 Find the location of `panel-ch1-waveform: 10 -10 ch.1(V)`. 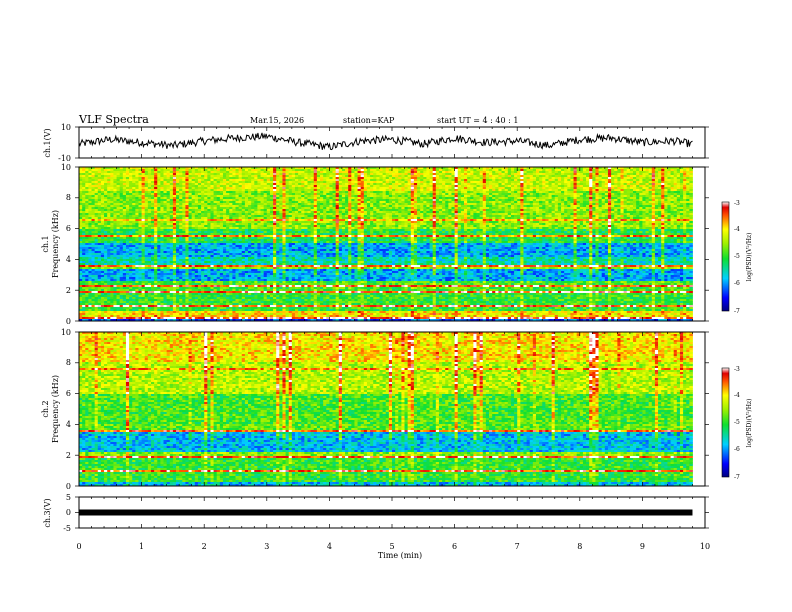

panel-ch1-waveform: 10 -10 ch.1(V) is located at coordinates (376, 143).